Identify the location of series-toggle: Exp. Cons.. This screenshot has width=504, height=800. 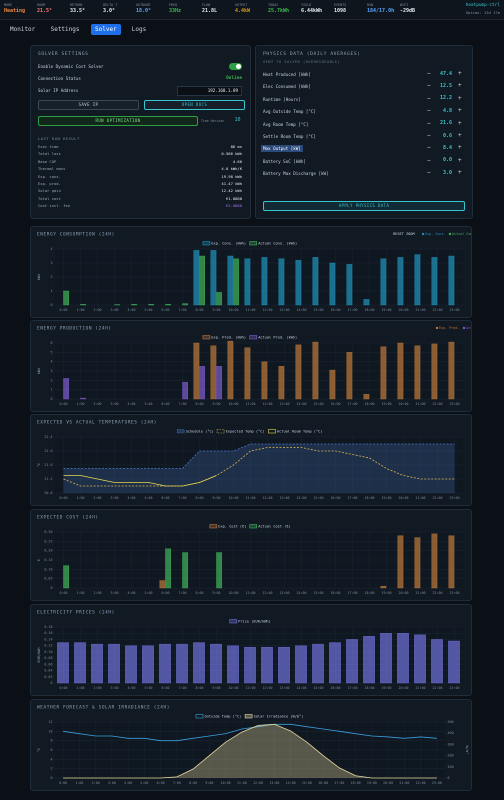
(435, 234).